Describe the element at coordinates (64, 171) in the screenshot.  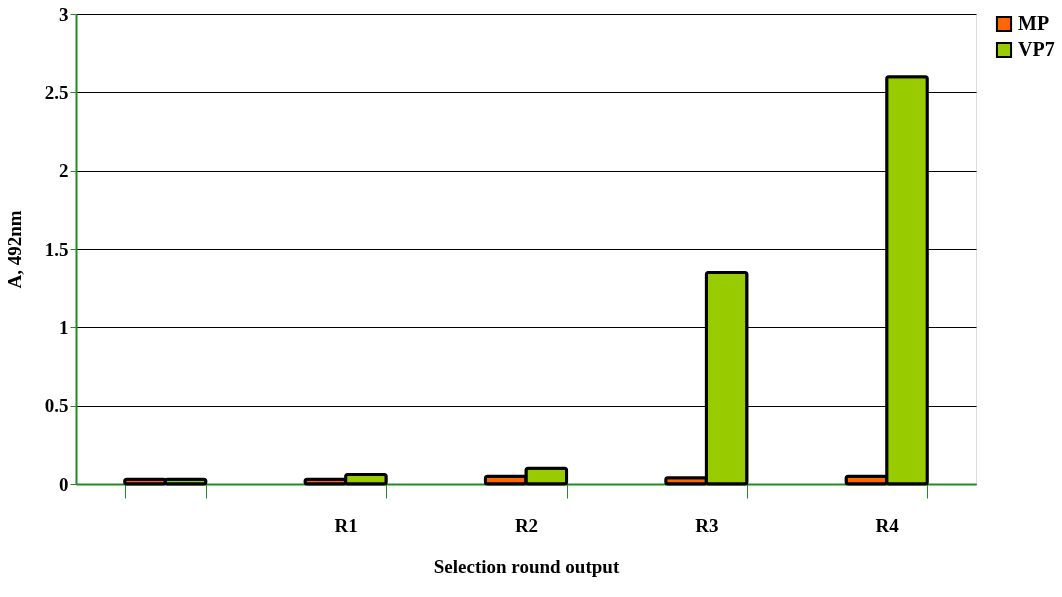
I see `y-tick-label: 2` at that location.